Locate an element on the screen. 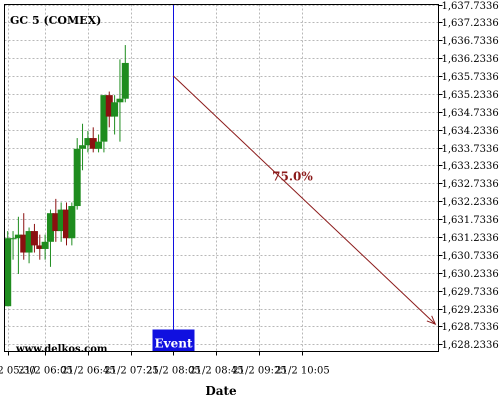  event-badge is located at coordinates (173, 340).